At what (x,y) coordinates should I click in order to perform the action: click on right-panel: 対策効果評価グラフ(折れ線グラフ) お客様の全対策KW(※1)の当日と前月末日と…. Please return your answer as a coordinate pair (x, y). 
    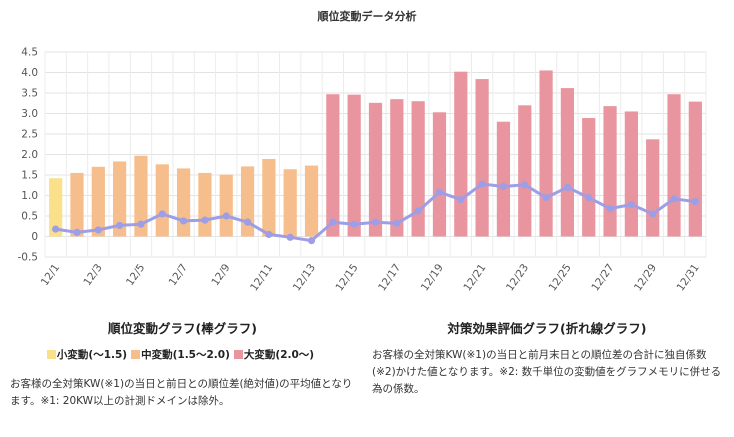
    Looking at the image, I should click on (547, 358).